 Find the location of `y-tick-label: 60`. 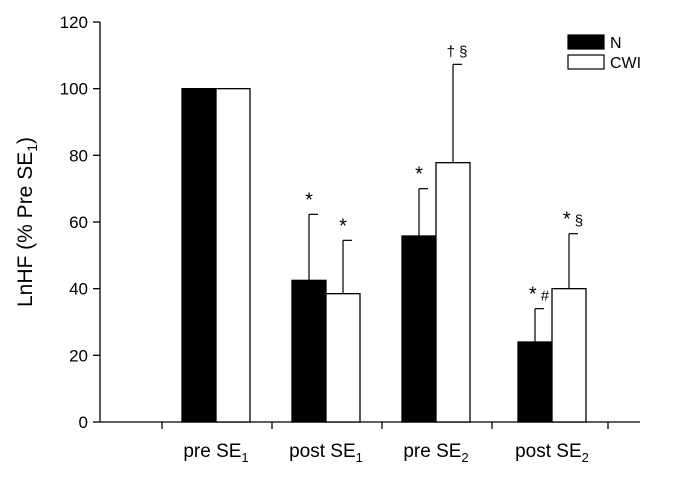

y-tick-label: 60 is located at coordinates (78, 222).